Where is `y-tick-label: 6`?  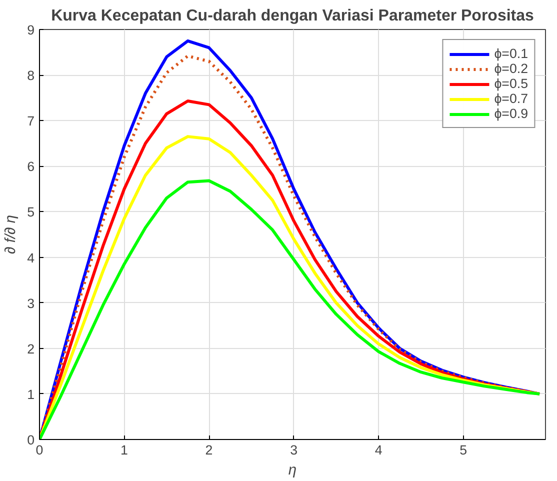
y-tick-label: 6 is located at coordinates (31, 166).